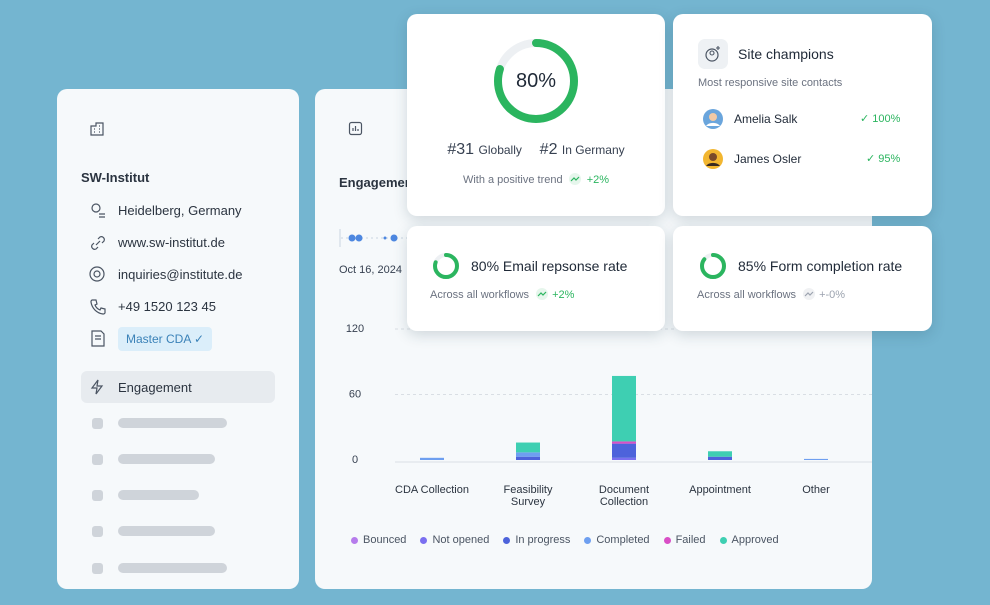  I want to click on email-icon, so click(97, 274).